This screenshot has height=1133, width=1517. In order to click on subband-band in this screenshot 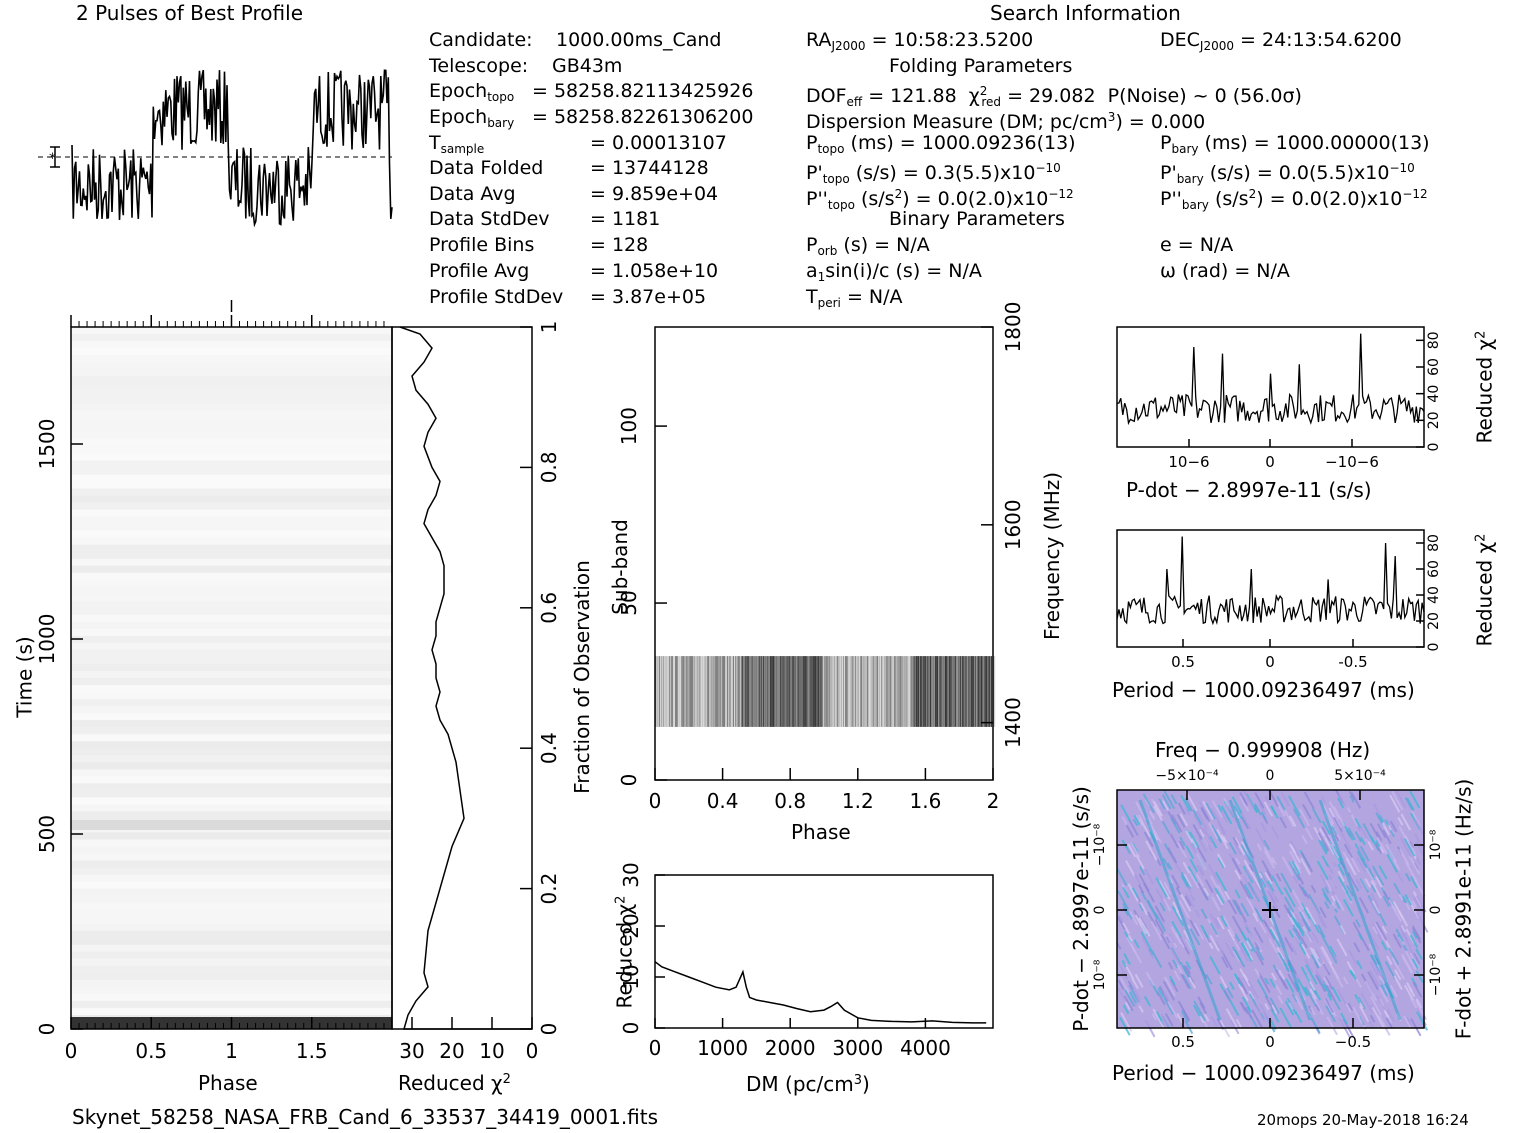, I will do `click(825, 691)`.